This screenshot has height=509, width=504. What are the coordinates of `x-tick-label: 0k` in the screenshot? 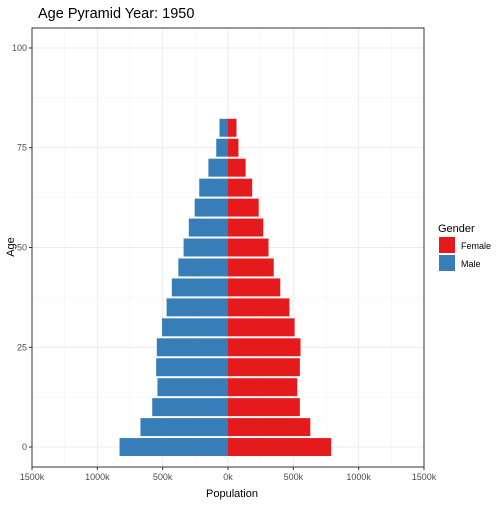 It's located at (228, 477).